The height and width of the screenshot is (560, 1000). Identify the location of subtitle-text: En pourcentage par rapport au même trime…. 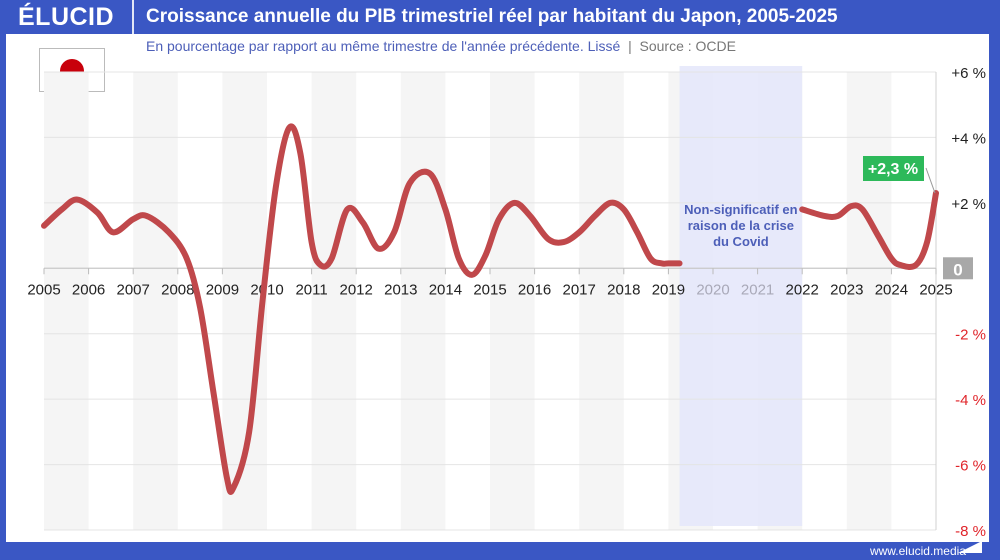
(383, 46).